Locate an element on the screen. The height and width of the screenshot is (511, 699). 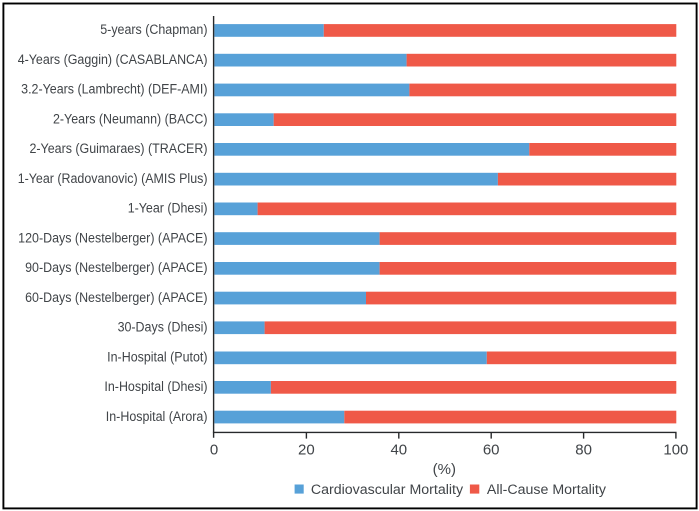
svg-text: 5-years (Chapman) is located at coordinates (153, 30).